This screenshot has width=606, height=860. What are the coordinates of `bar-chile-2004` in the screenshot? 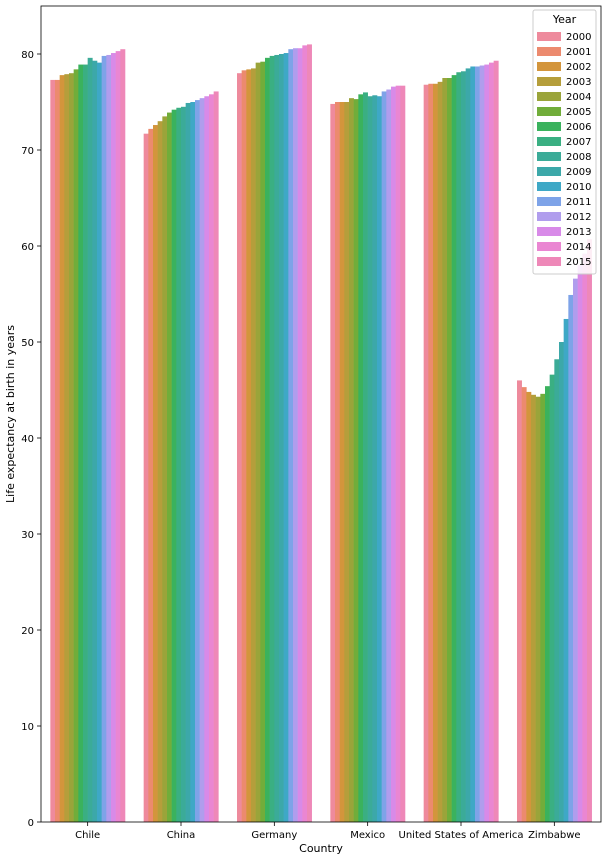 It's located at (71, 447).